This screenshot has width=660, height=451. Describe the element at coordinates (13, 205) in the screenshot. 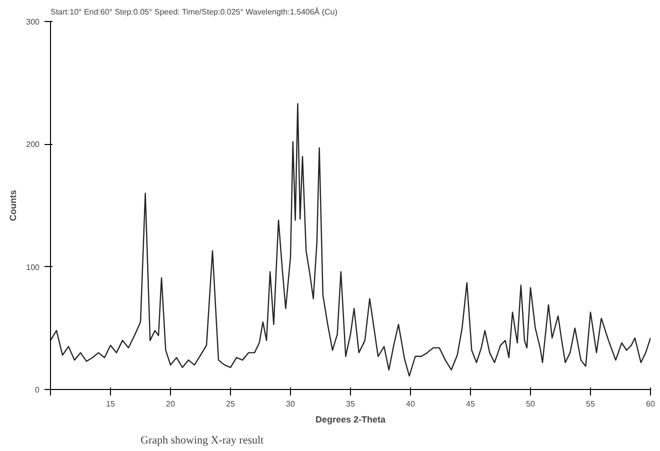

I see `y-axis-title: Counts` at that location.